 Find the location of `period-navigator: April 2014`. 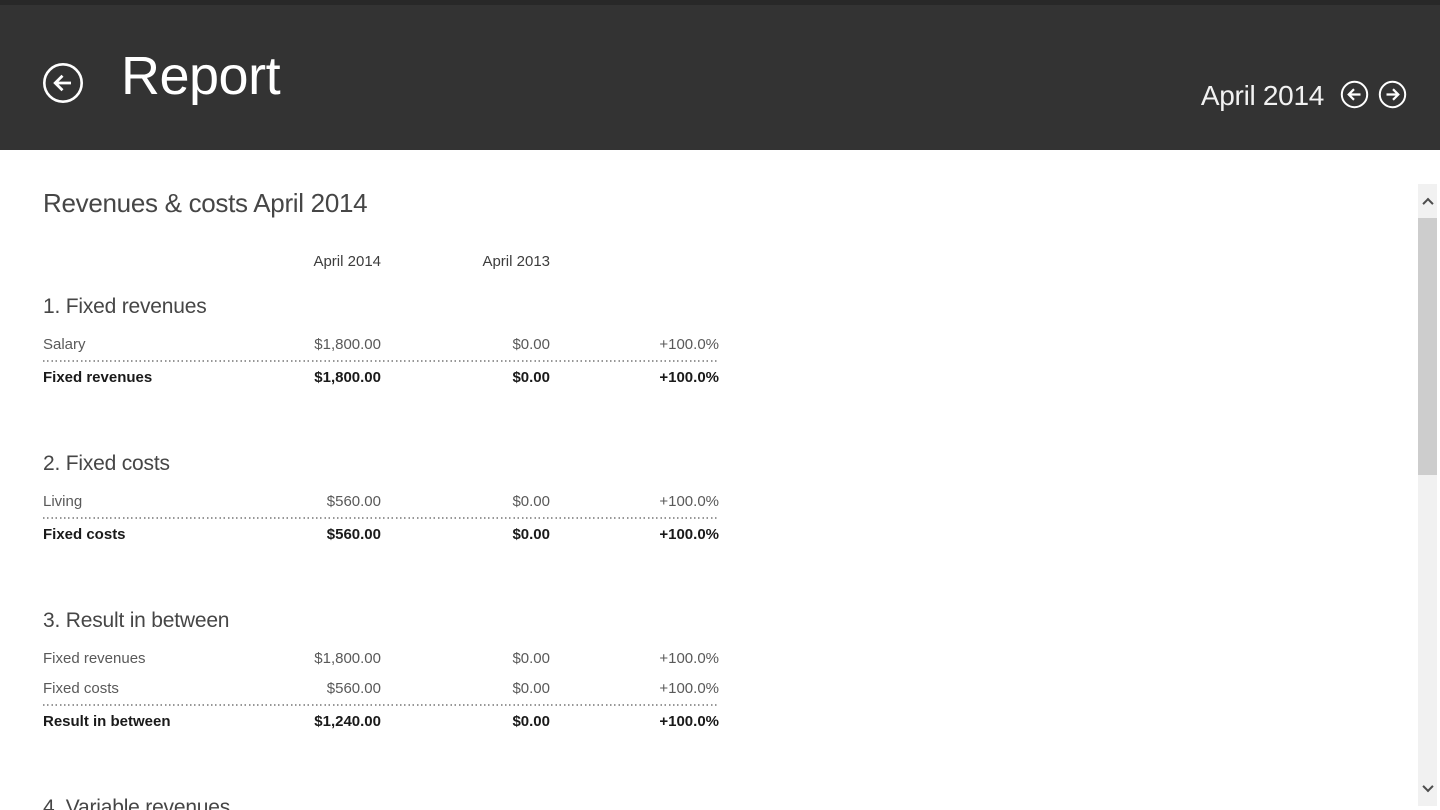

period-navigator: April 2014 is located at coordinates (1304, 96).